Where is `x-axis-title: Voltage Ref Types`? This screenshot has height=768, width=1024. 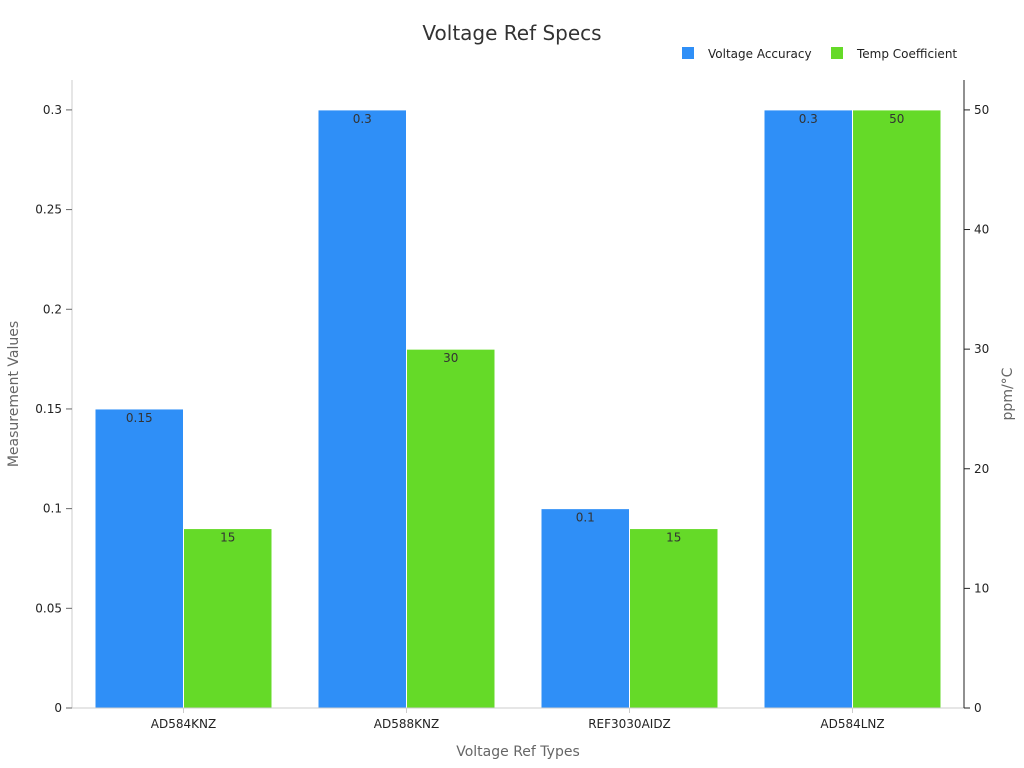
x-axis-title: Voltage Ref Types is located at coordinates (518, 752).